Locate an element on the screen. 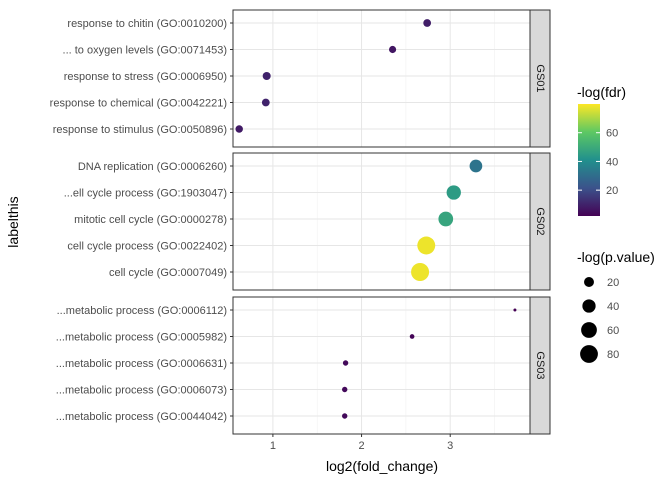 Image resolution: width=672 pixels, height=485 pixels. y-tick-label: ...ell cycle process (GO:1903047) is located at coordinates (145, 194).